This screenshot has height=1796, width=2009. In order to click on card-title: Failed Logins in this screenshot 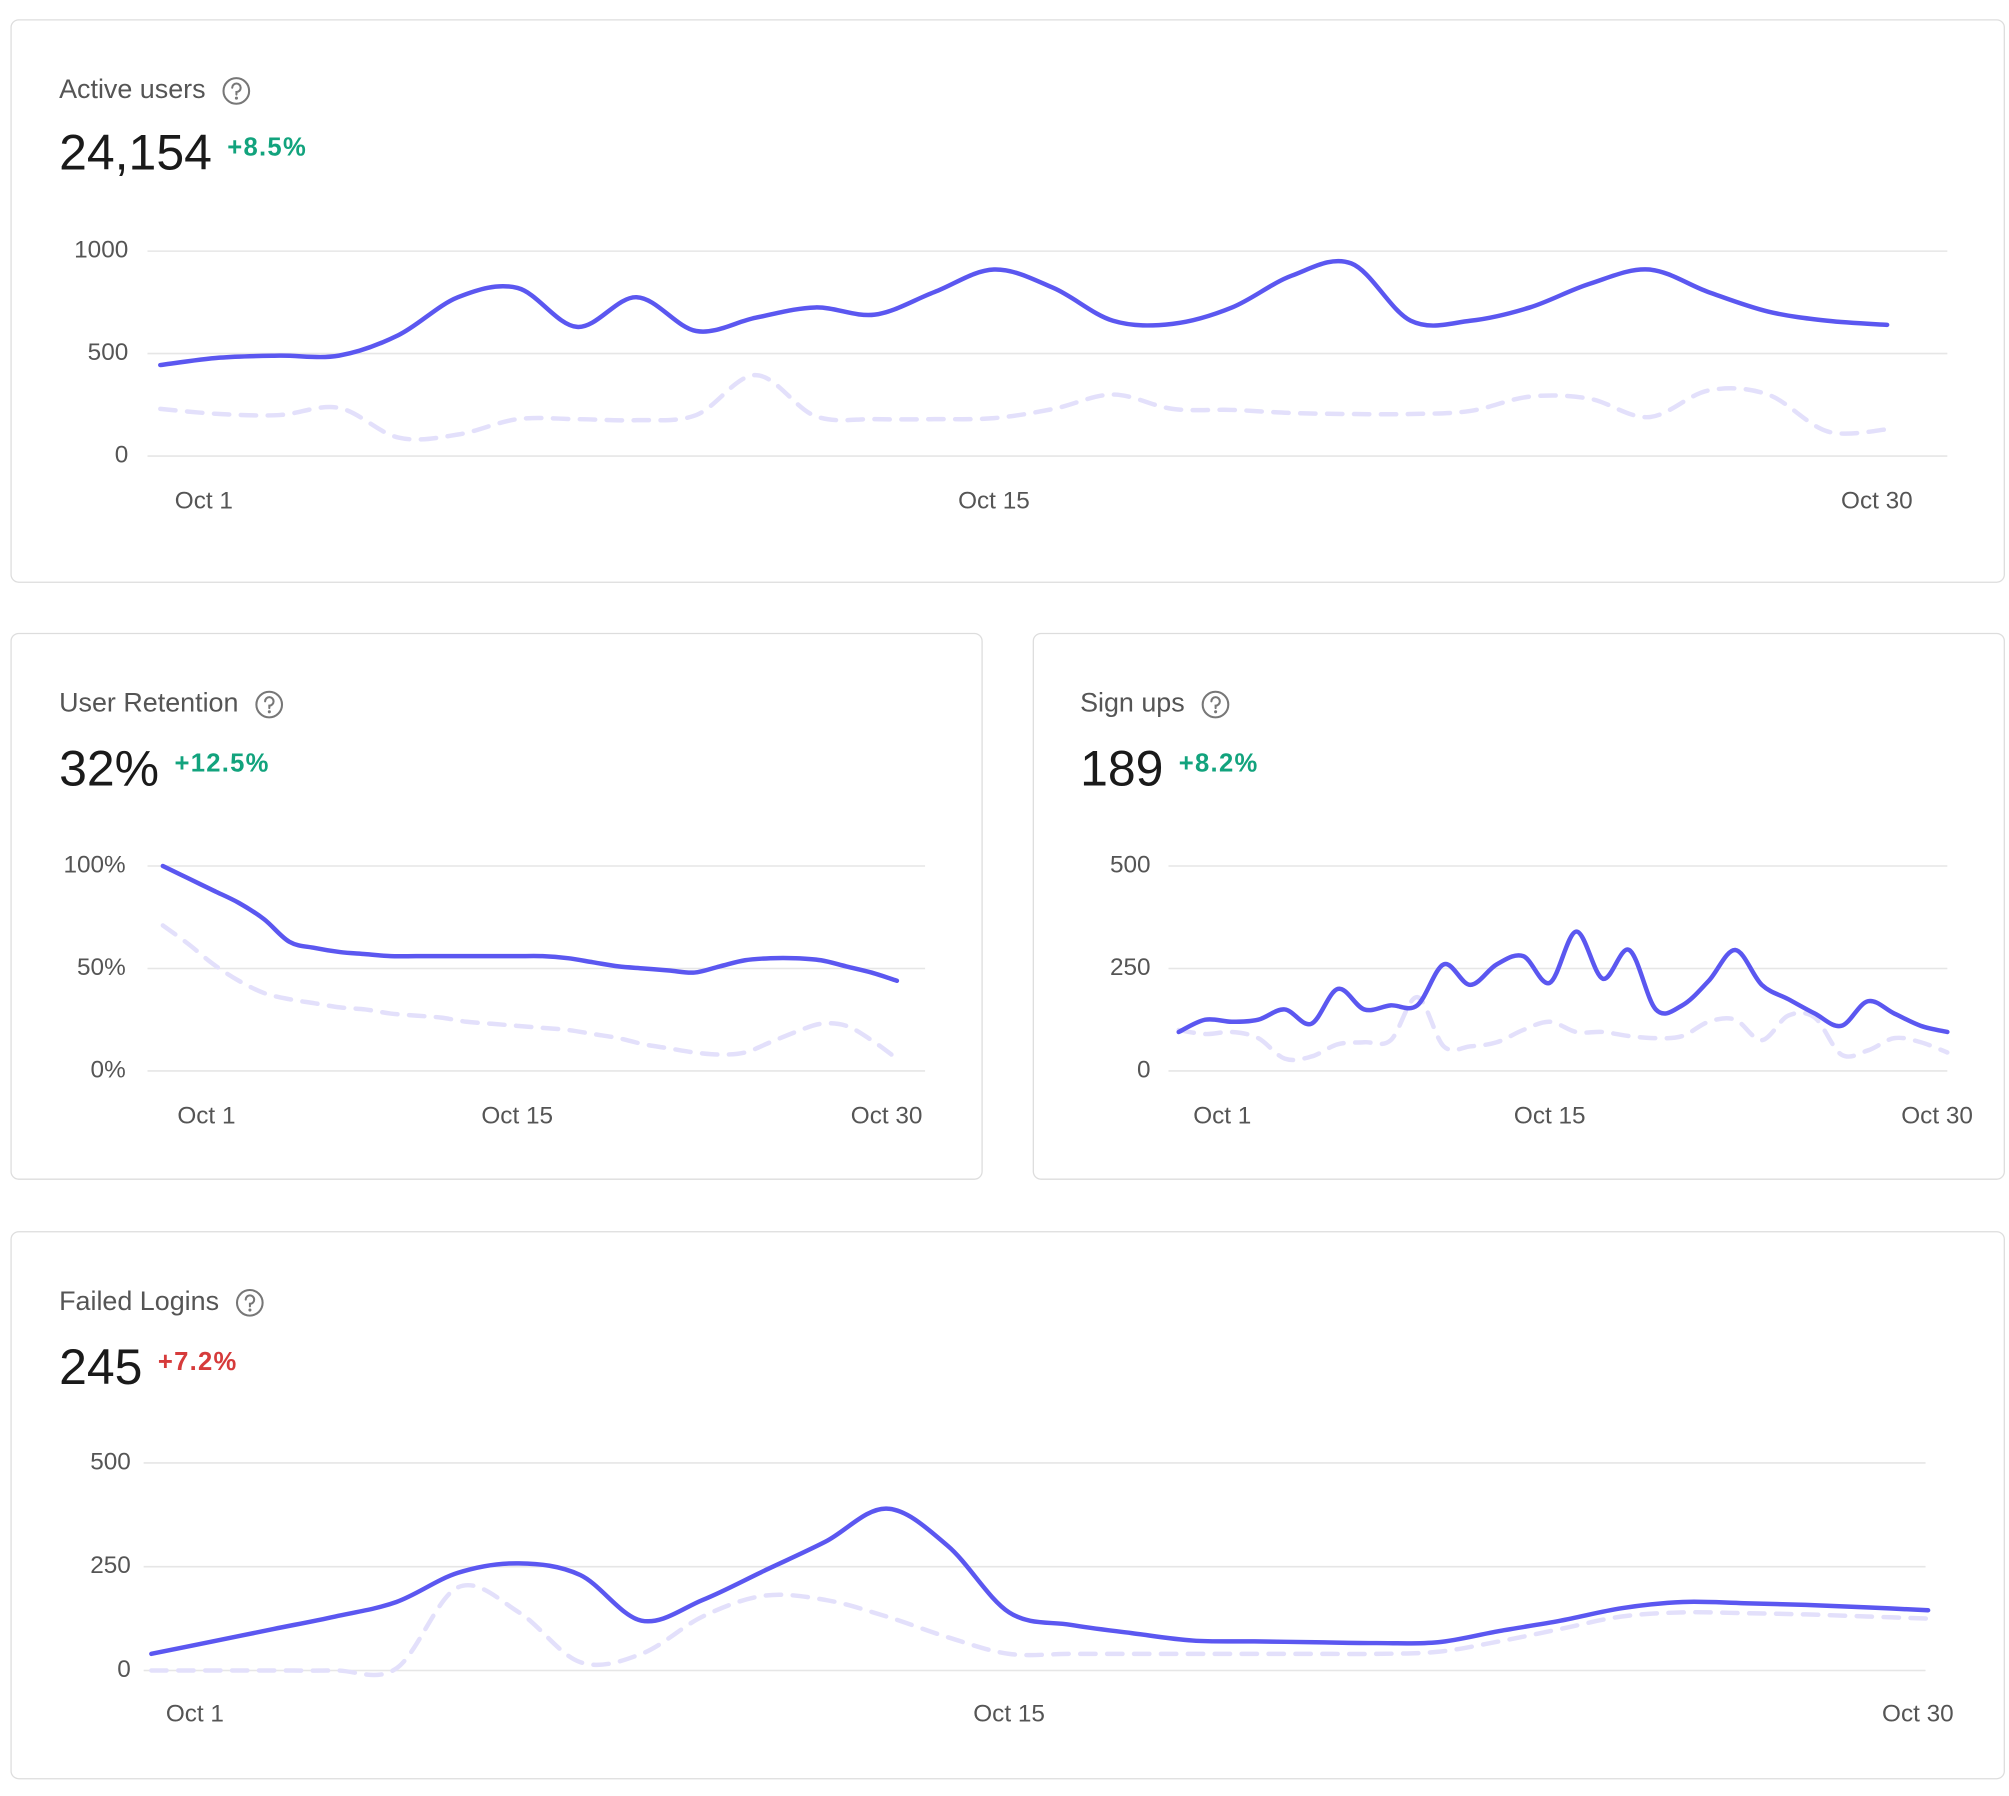, I will do `click(139, 1301)`.